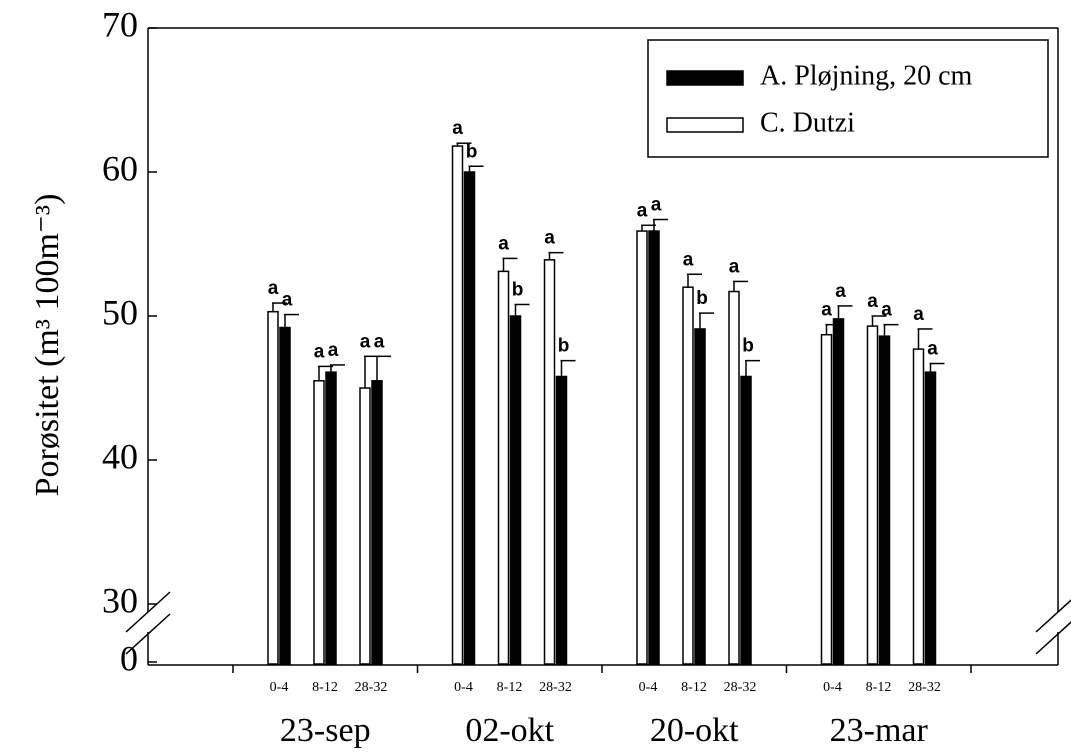  Describe the element at coordinates (120, 456) in the screenshot. I see `y-tick-label: 40` at that location.